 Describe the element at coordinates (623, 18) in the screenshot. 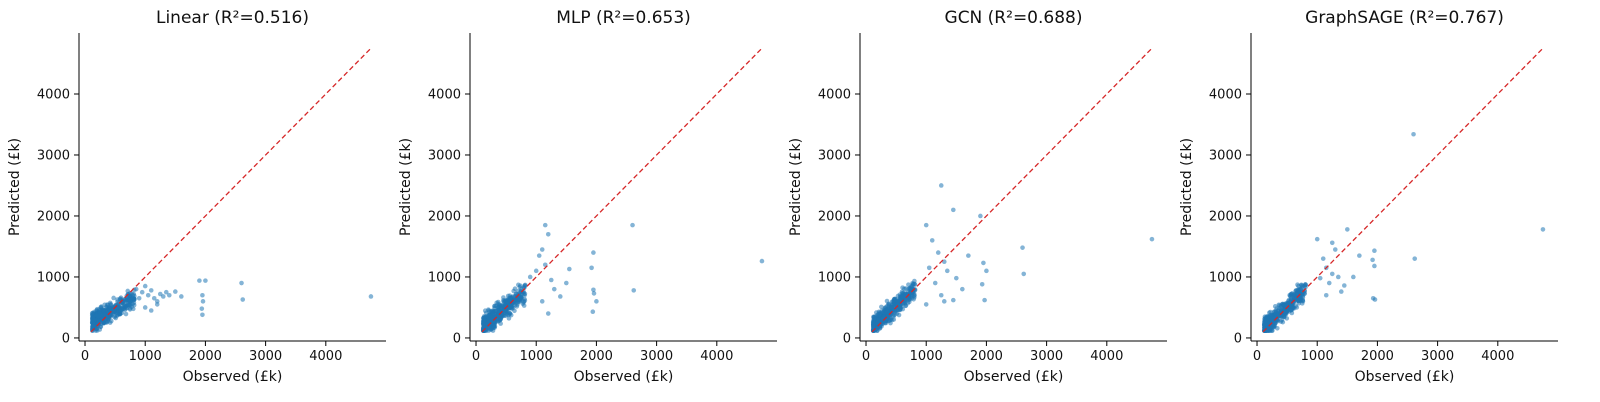

I see `panel-title: MLP (R²=0.653)` at that location.